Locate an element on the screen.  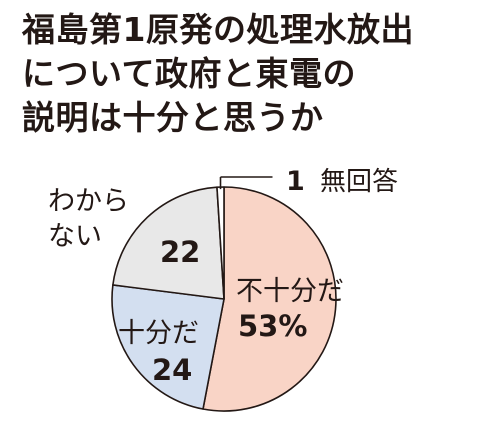
pie-slice-sufficient is located at coordinates (168, 347).